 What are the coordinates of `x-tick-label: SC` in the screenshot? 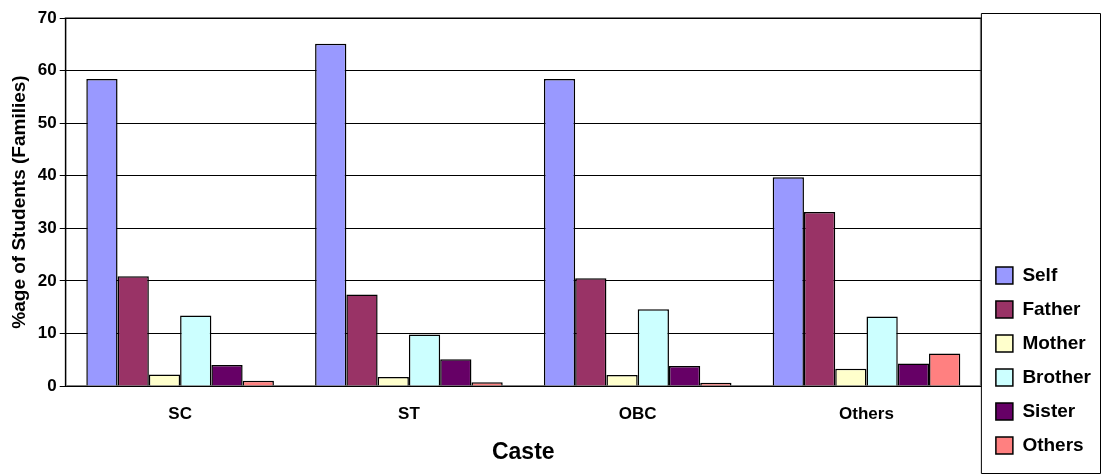 It's located at (180, 413).